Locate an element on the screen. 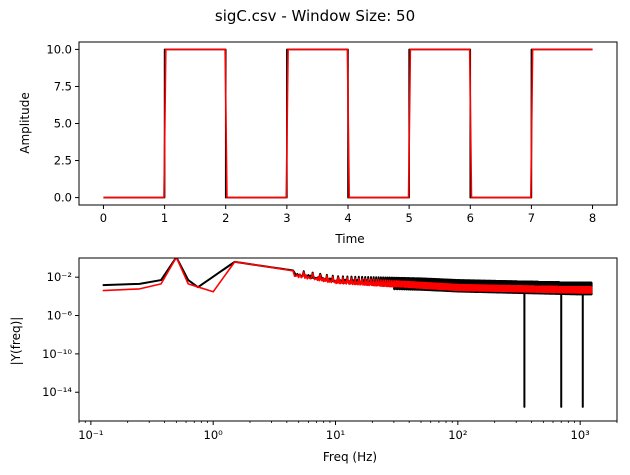 The image size is (630, 475). time-x-tick-label: 5 is located at coordinates (408, 218).